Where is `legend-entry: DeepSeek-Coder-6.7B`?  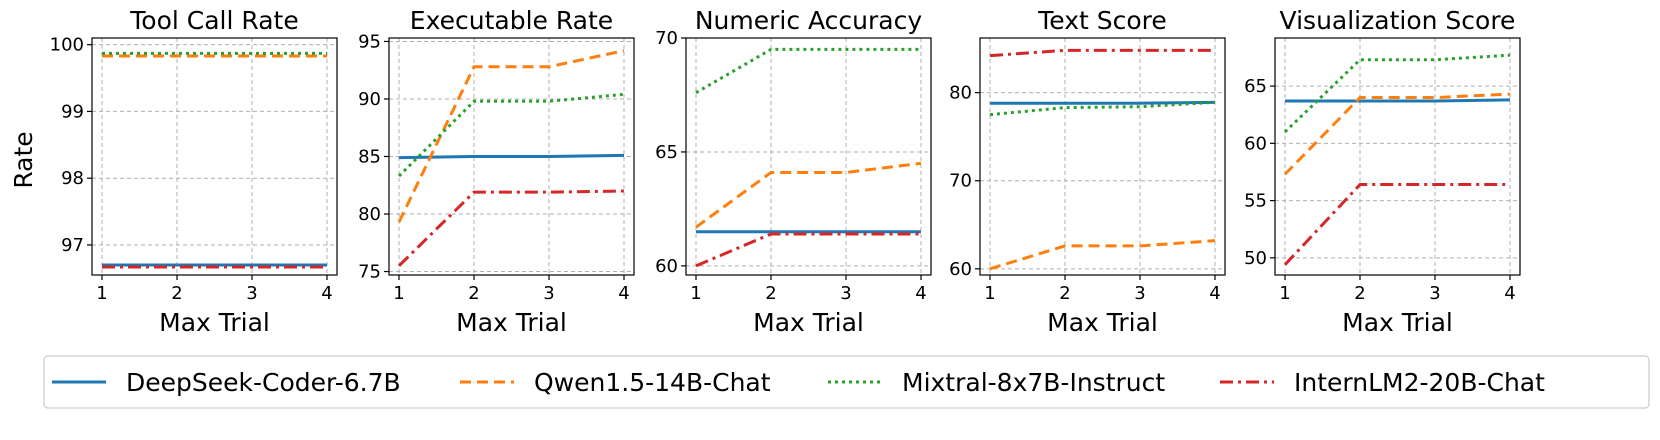 legend-entry: DeepSeek-Coder-6.7B is located at coordinates (226, 382).